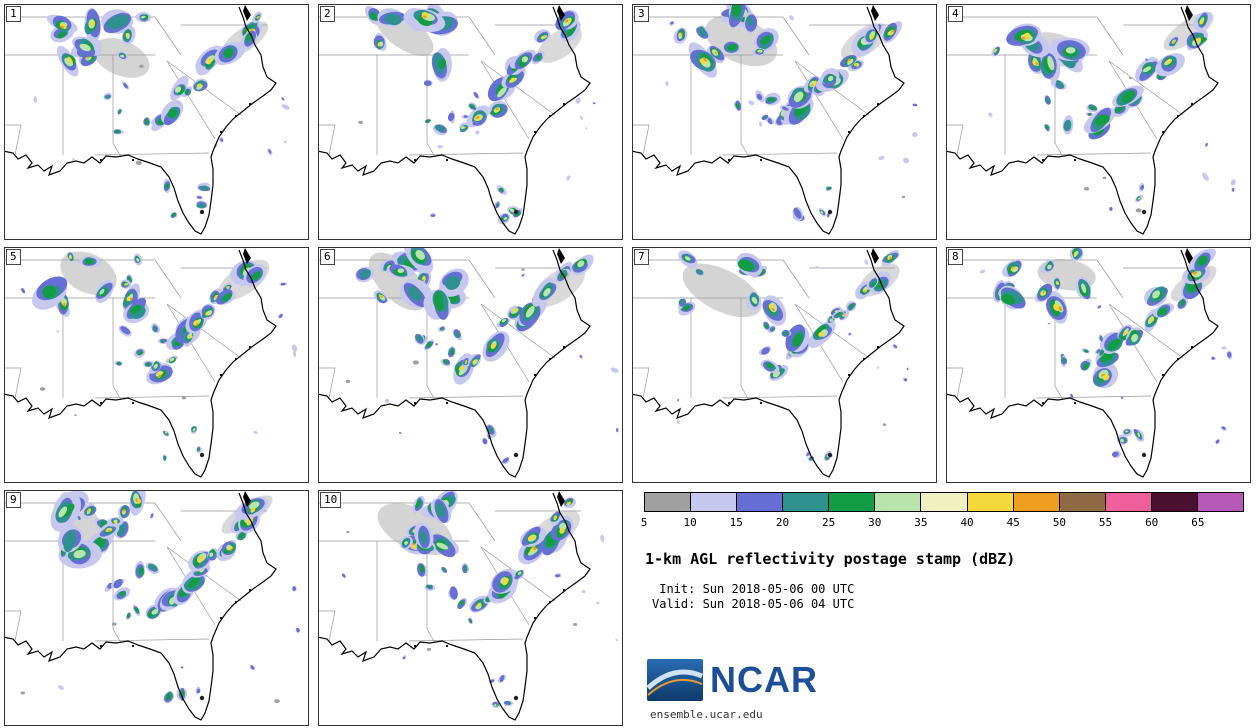 The width and height of the screenshot is (1260, 728). I want to click on member-number-label: 6, so click(327, 257).